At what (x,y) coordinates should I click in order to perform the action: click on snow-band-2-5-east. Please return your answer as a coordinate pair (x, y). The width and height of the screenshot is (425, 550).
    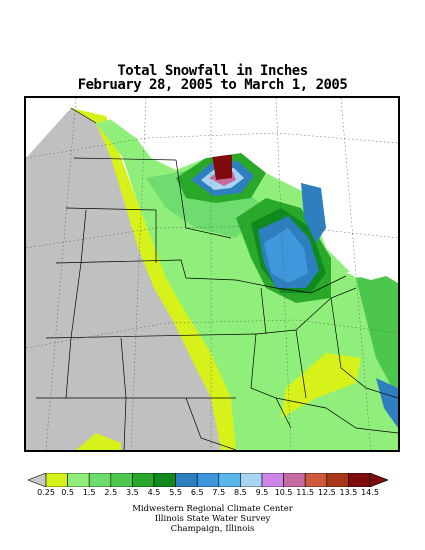
    Looking at the image, I should click on (377, 335).